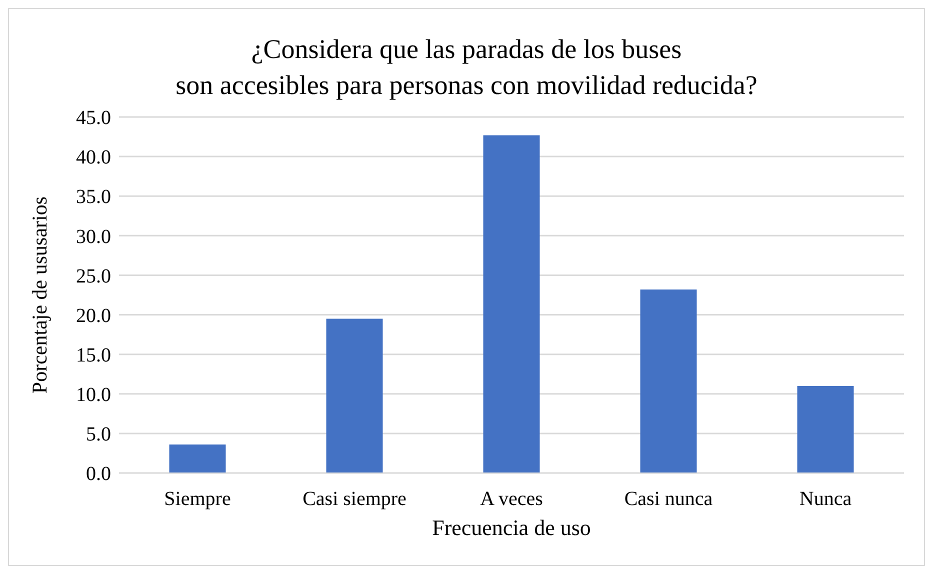 The width and height of the screenshot is (933, 574). I want to click on y-tick-label: 15.0, so click(93, 355).